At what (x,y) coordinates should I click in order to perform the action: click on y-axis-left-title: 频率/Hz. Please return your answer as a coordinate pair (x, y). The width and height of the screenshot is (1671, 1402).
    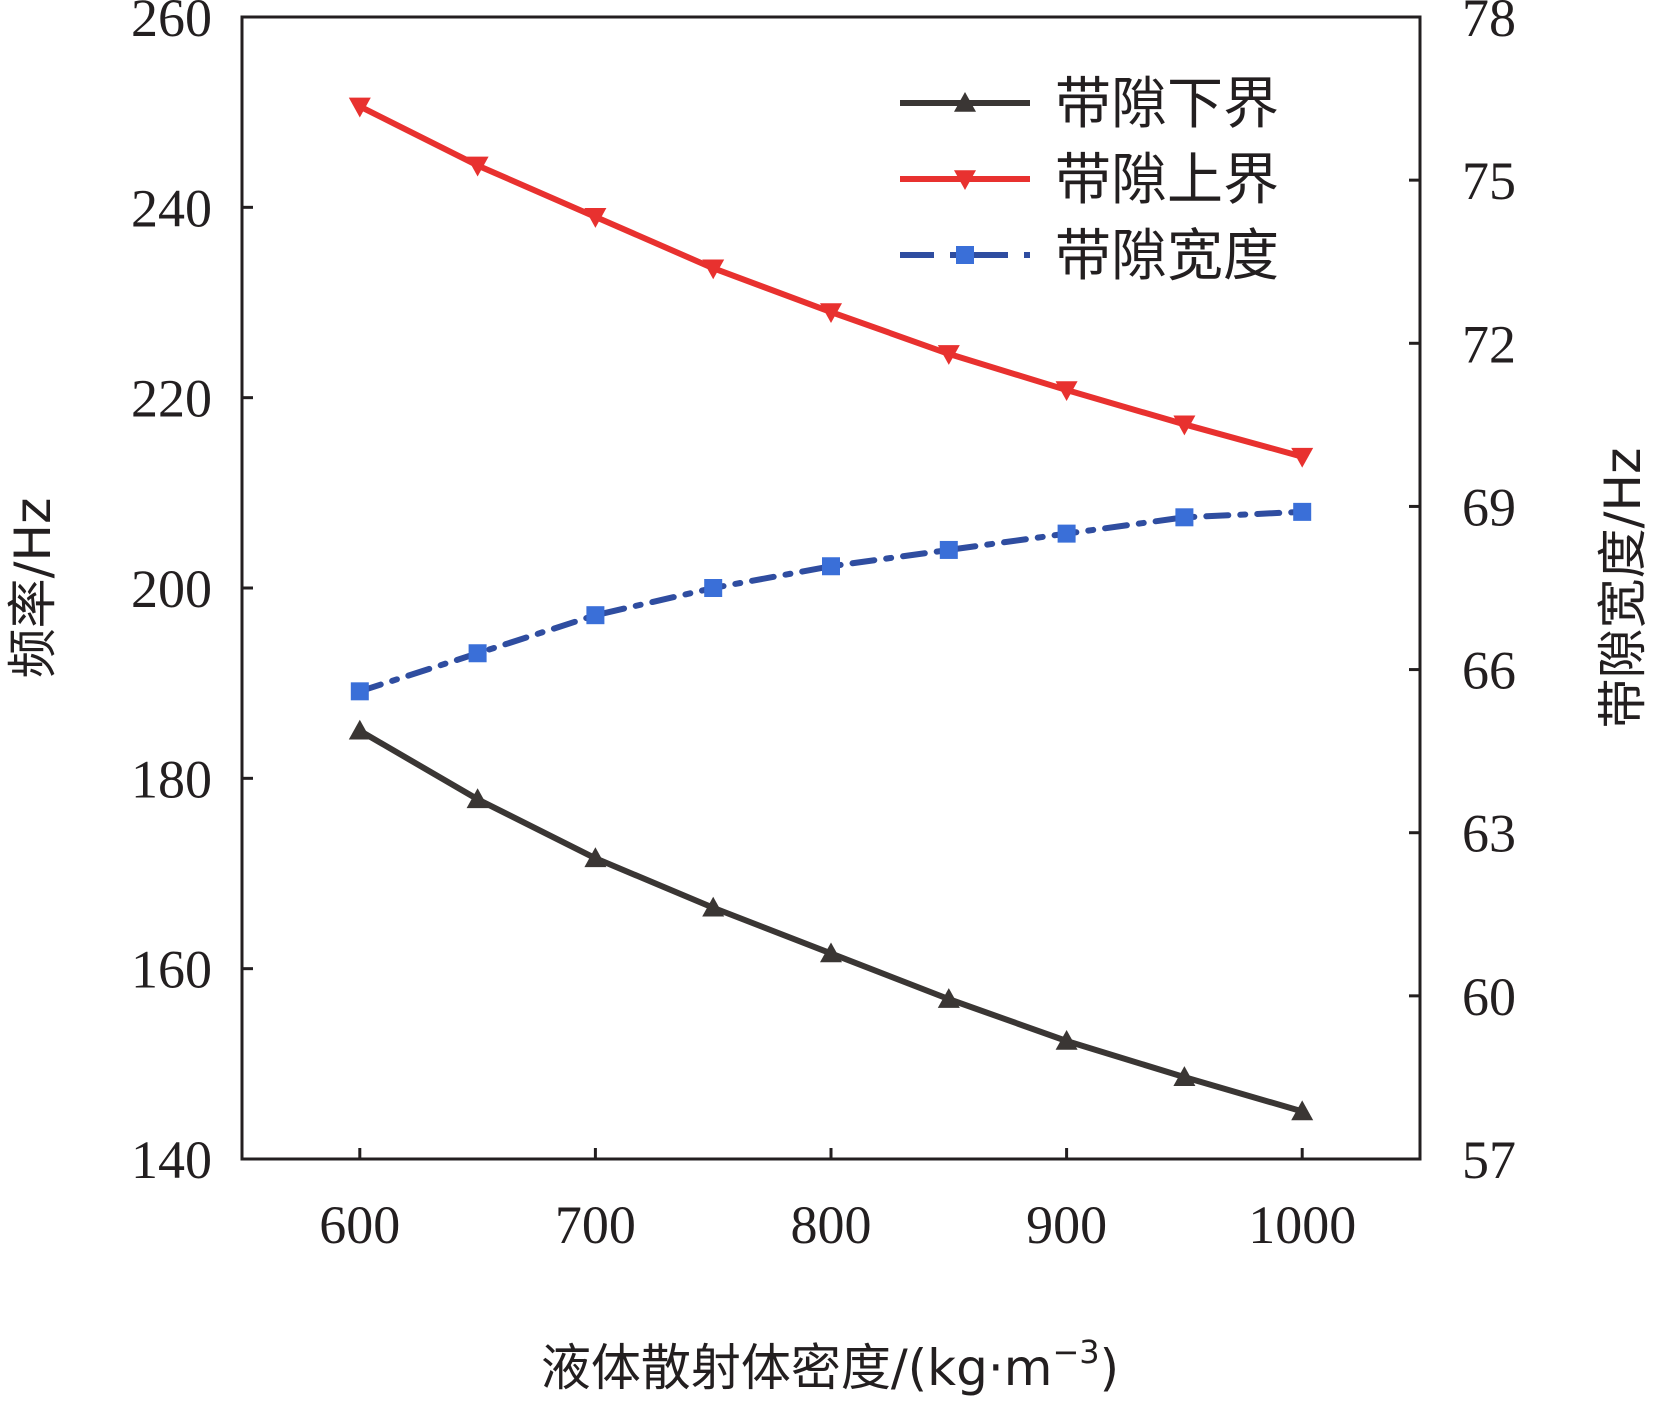
    Looking at the image, I should click on (33, 588).